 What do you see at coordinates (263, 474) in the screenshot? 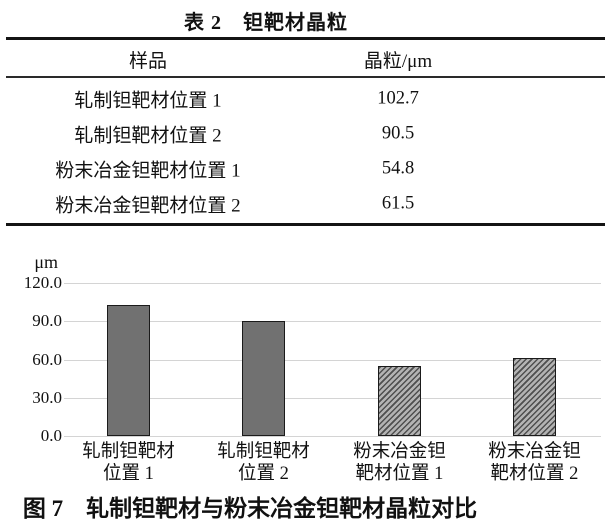
I see `x-axis-label-line: 位置 2` at bounding box center [263, 474].